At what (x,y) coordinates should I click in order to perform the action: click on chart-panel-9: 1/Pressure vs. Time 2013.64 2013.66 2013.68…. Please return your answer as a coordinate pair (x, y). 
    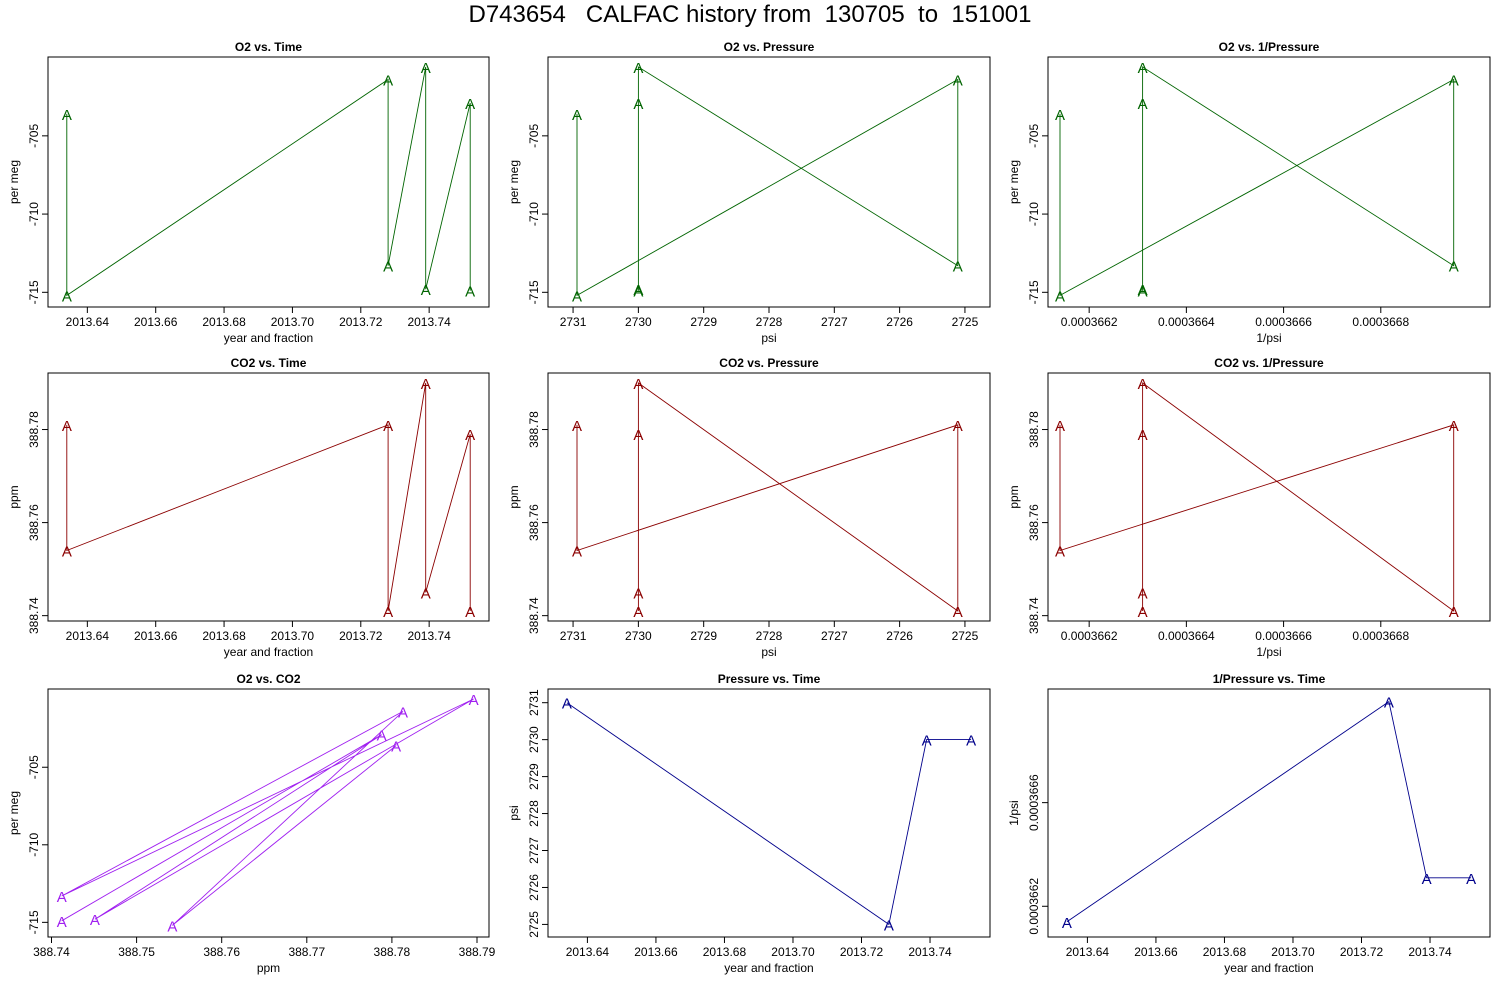
    Looking at the image, I should click on (1249, 823).